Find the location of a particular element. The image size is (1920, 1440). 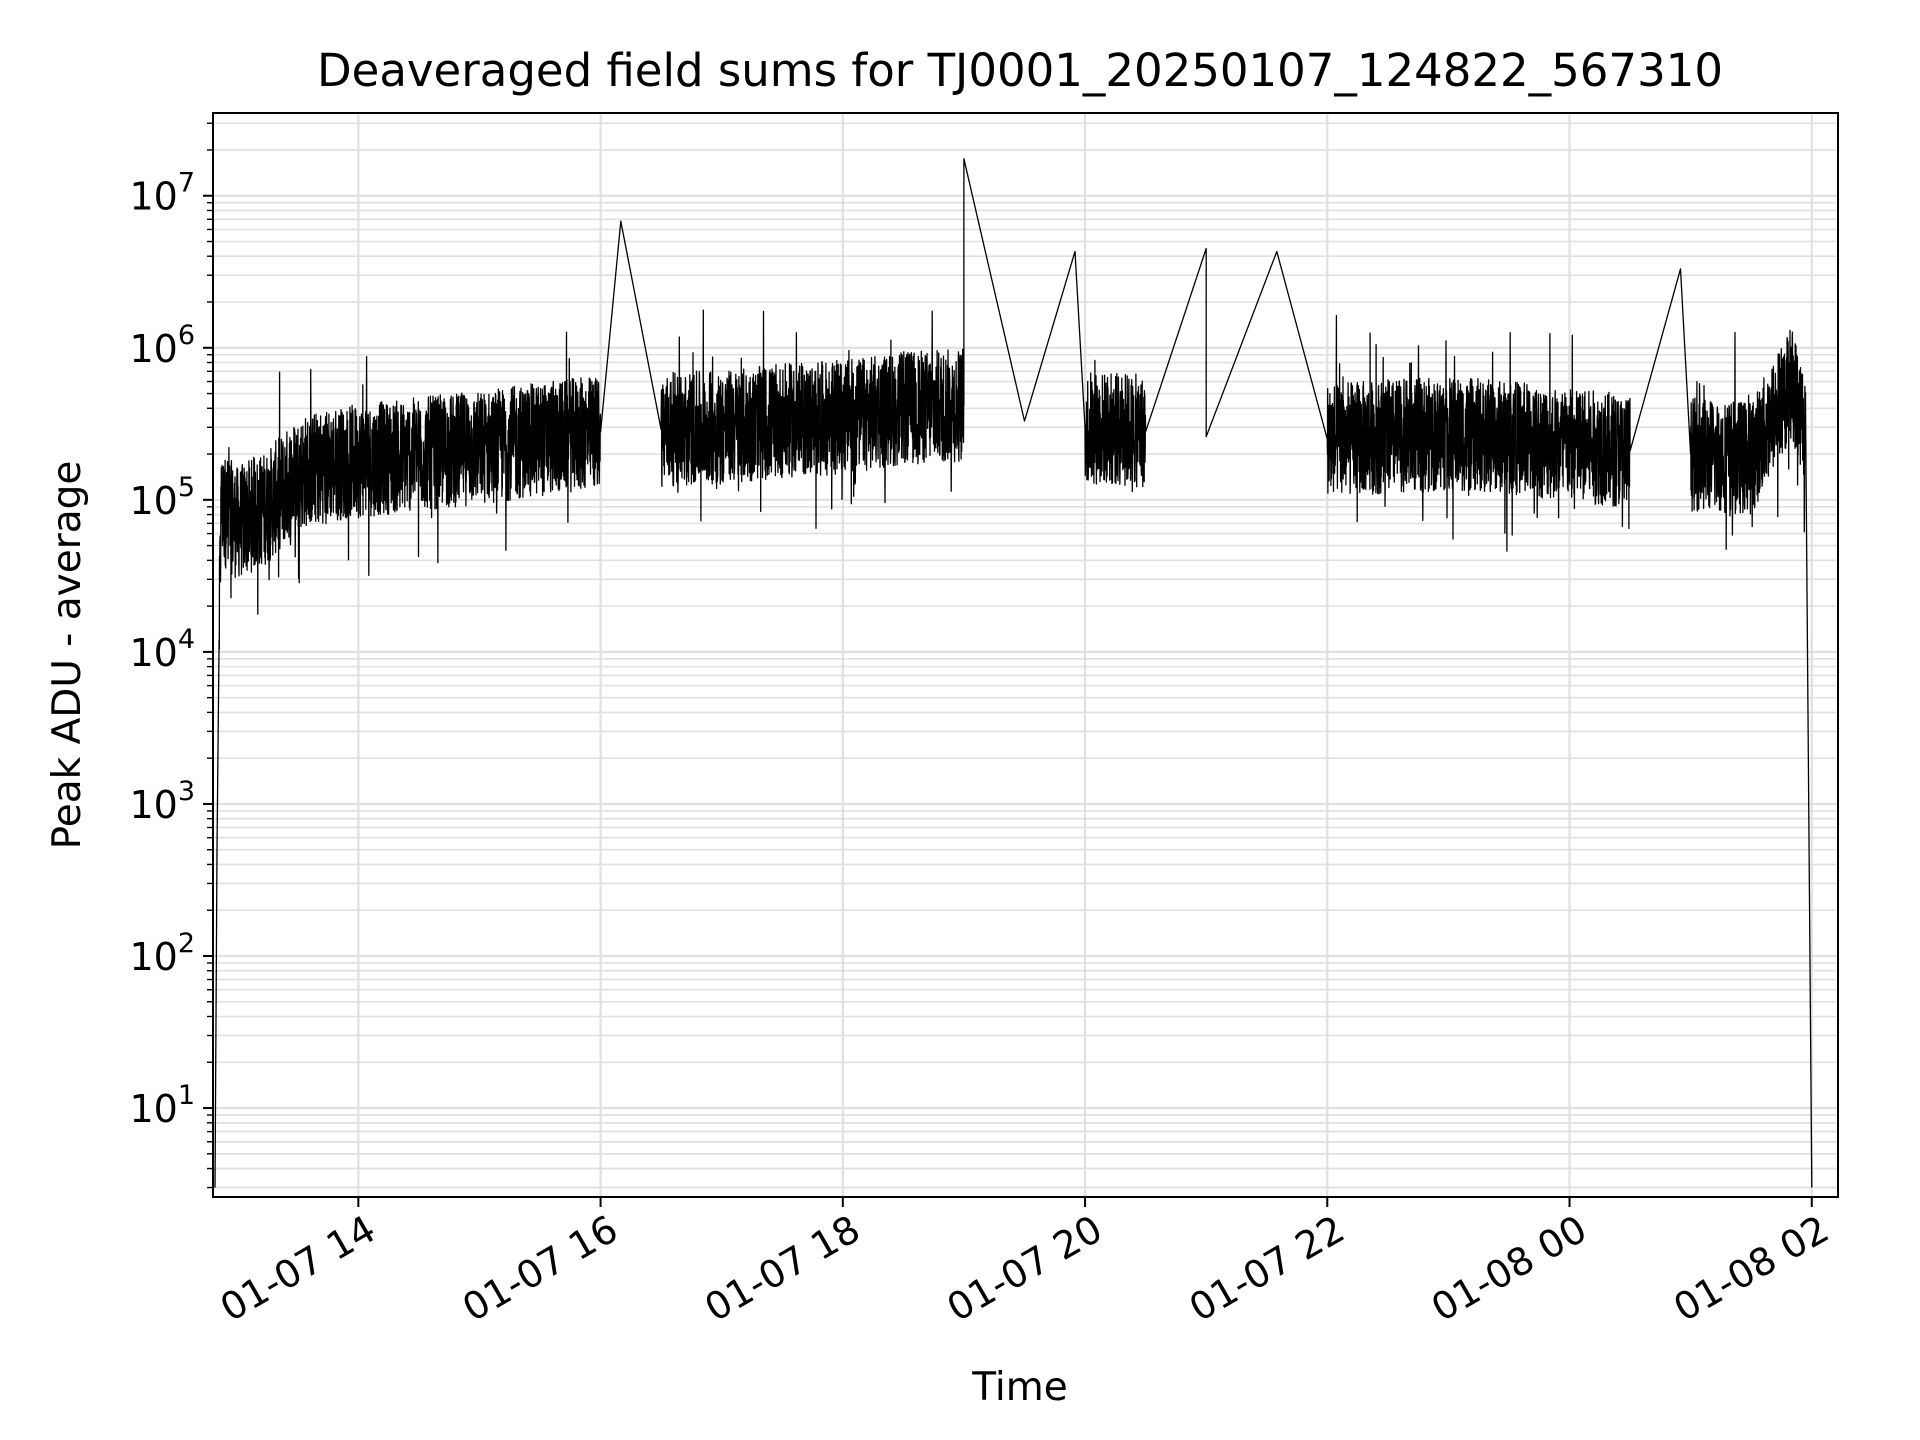

y-axis-label: Peak ADU - average is located at coordinates (67, 655).